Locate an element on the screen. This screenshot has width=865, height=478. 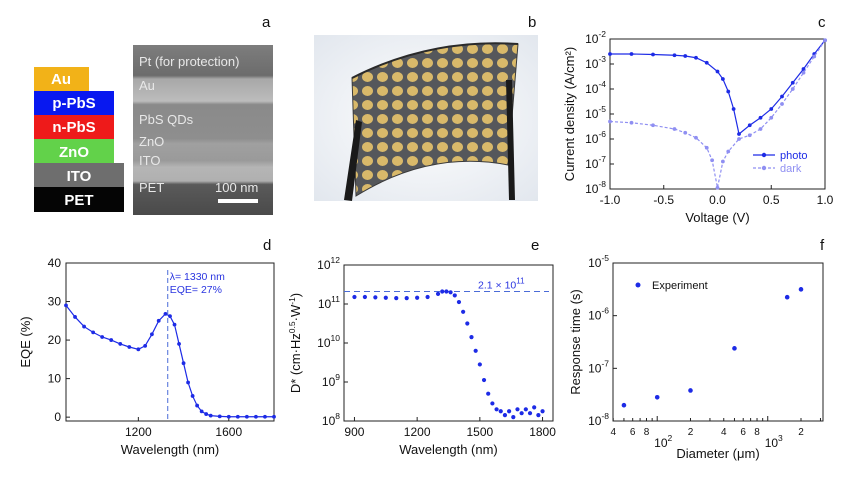
y-tick-label: 40 is located at coordinates (55, 263).